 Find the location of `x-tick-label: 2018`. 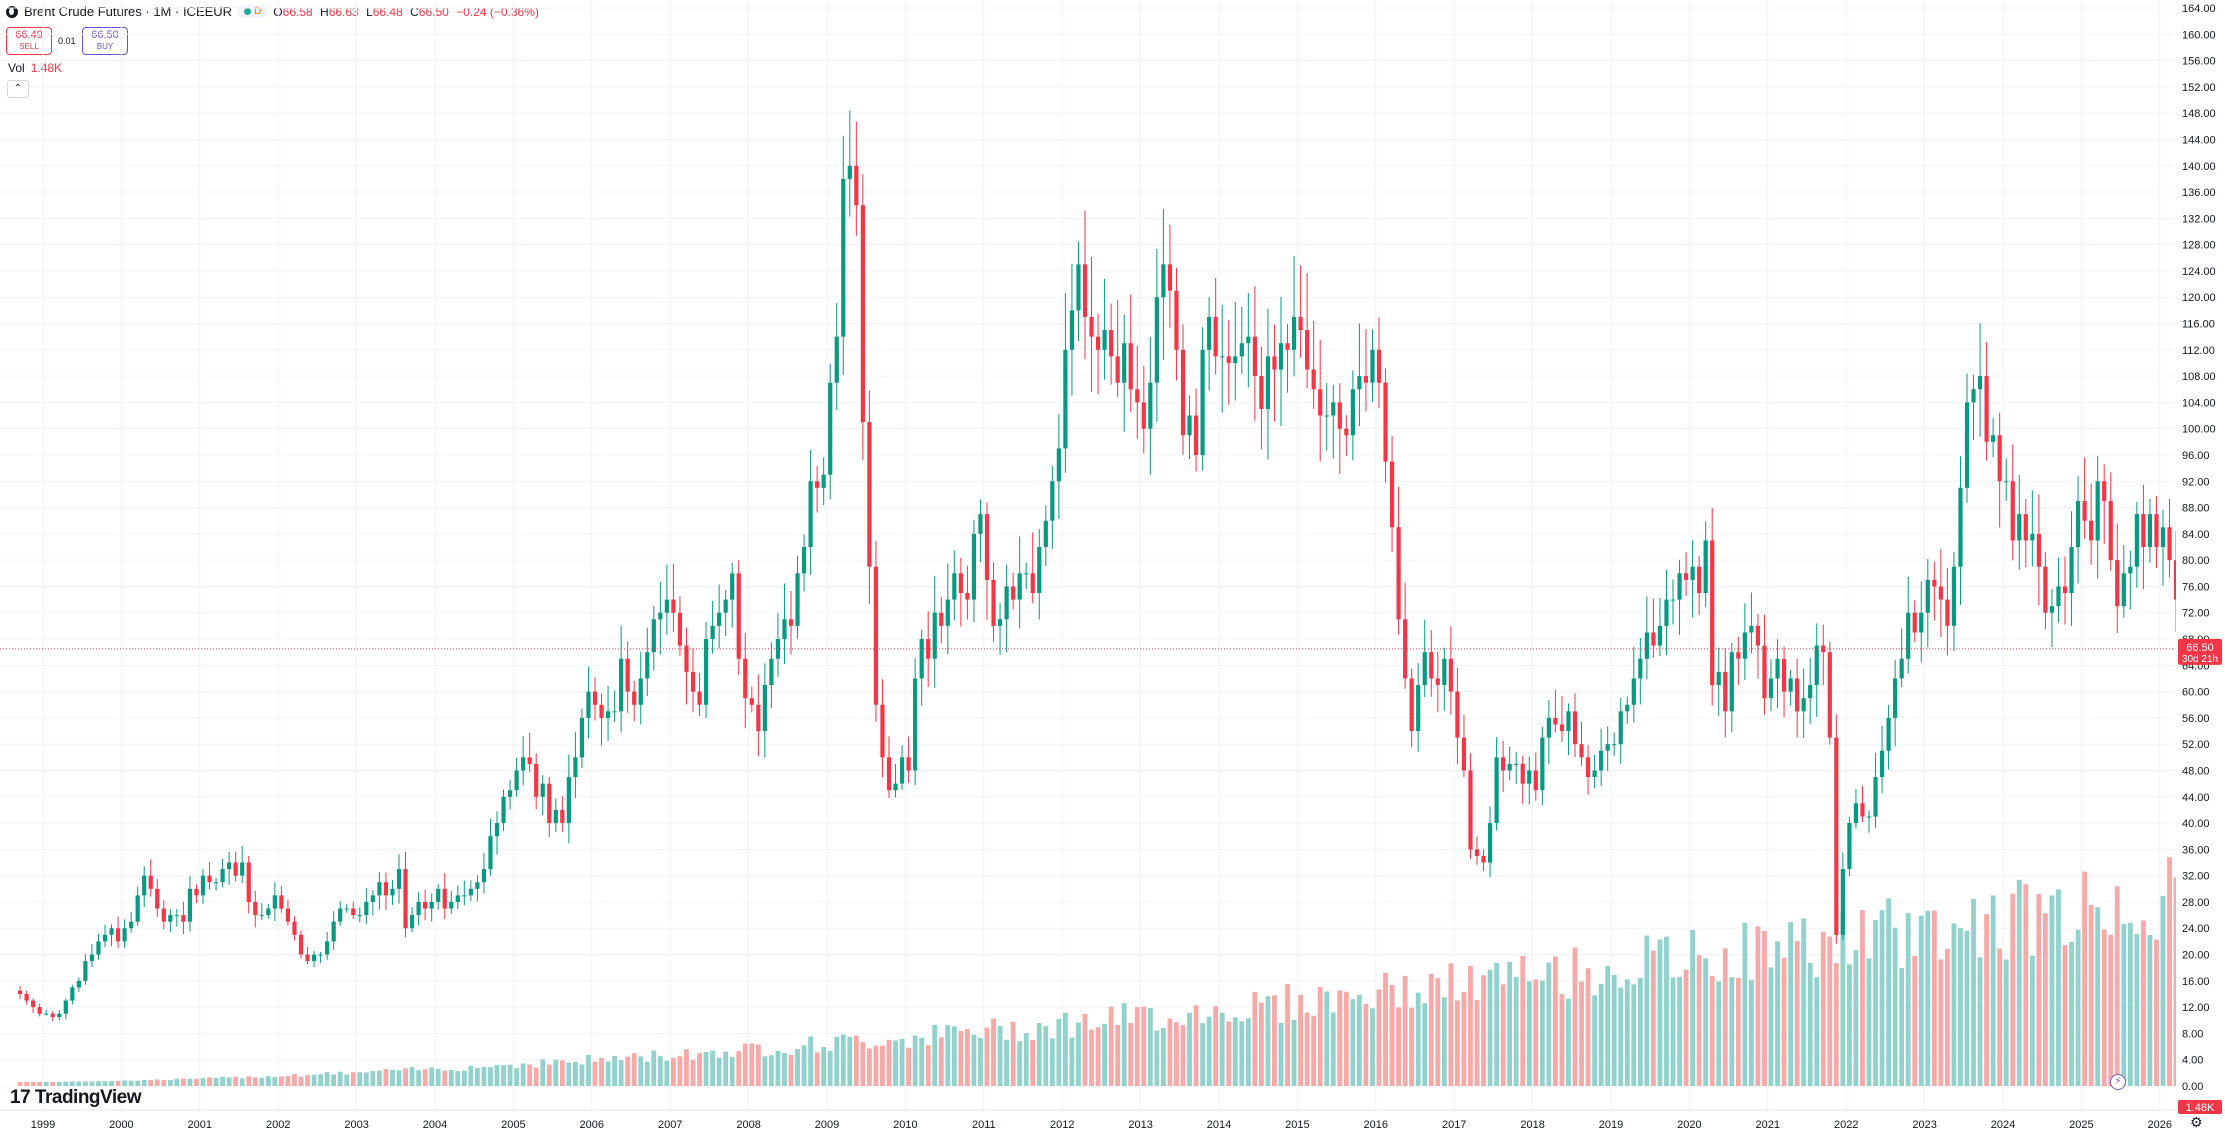

x-tick-label: 2018 is located at coordinates (1532, 1125).